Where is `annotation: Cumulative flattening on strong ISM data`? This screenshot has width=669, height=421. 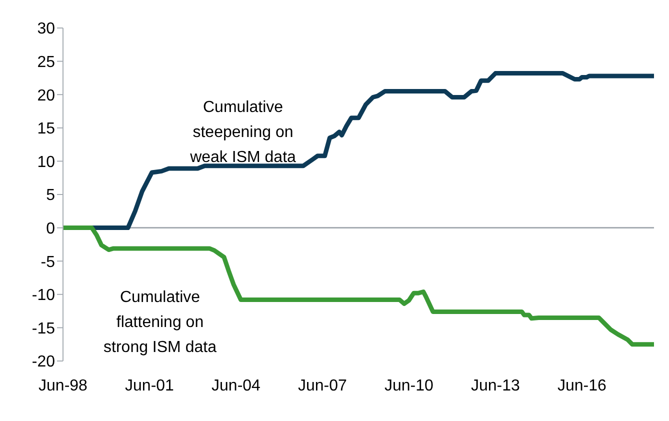
annotation: Cumulative flattening on strong ISM data is located at coordinates (160, 323).